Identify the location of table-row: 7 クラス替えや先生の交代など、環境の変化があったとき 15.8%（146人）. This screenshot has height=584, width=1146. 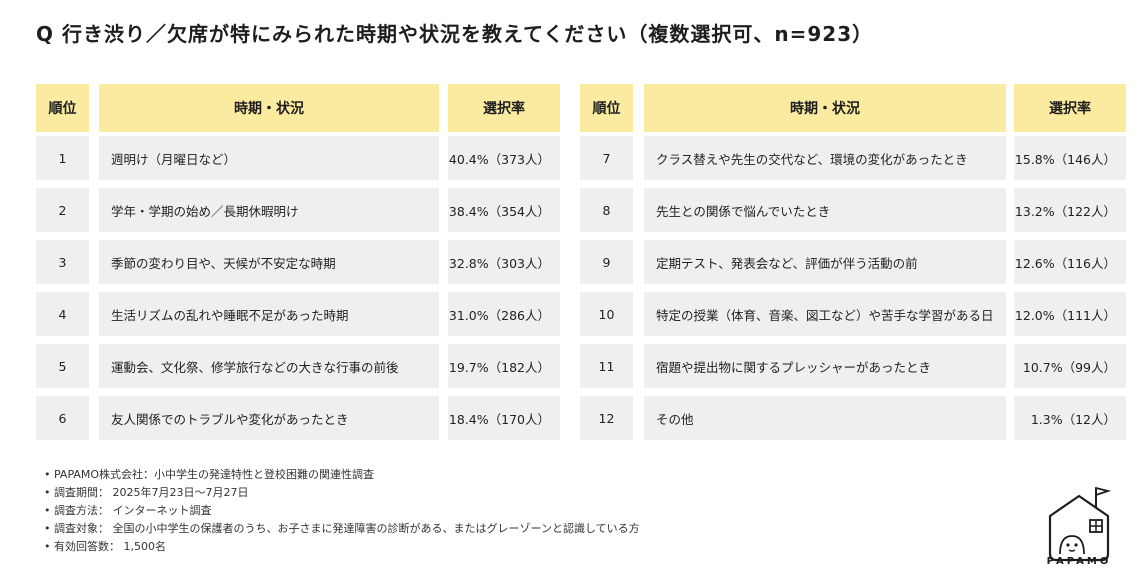
(853, 158).